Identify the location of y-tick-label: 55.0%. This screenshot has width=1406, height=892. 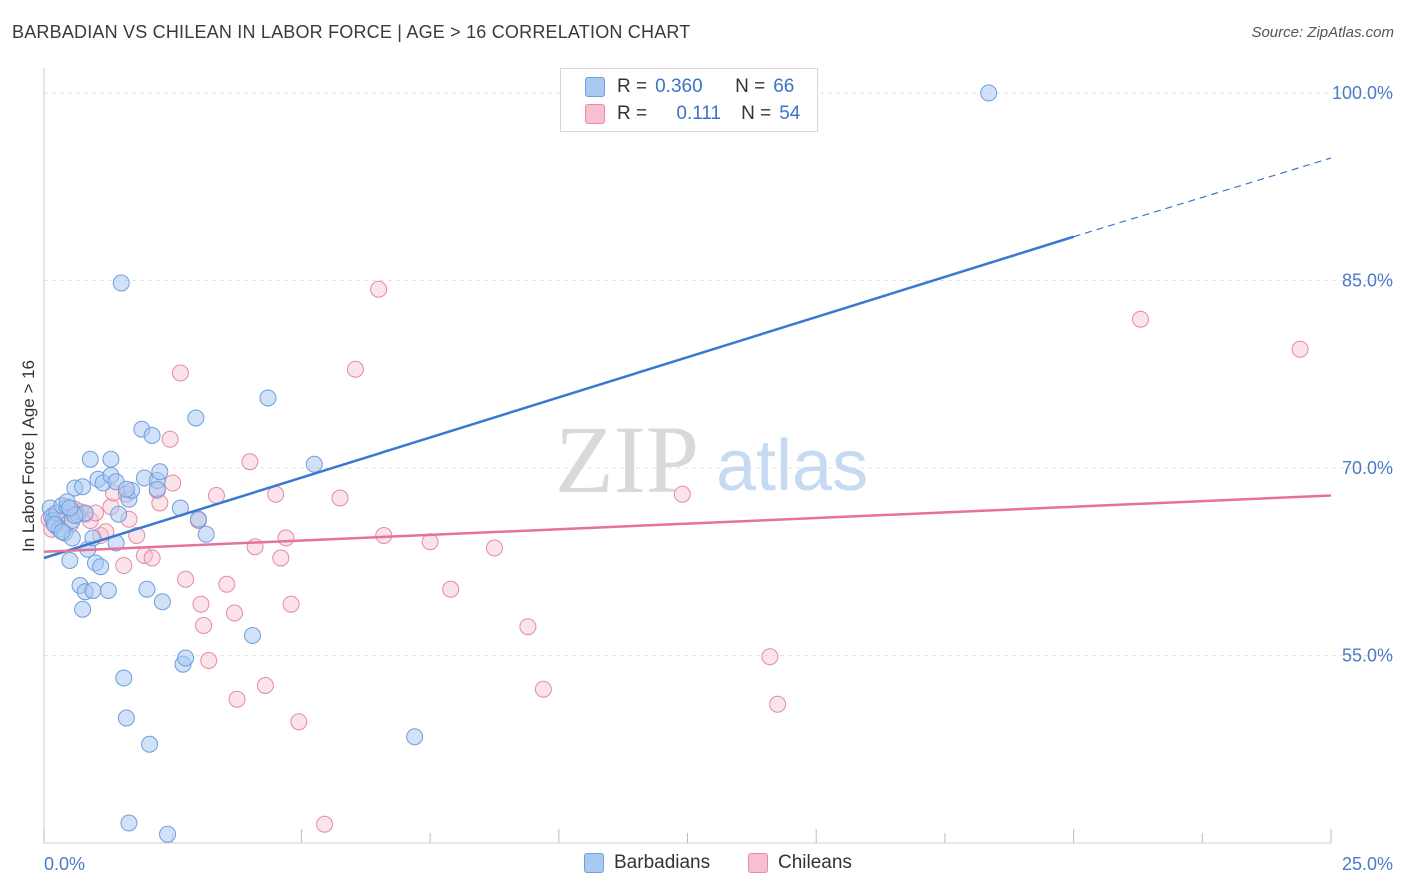
(1367, 656).